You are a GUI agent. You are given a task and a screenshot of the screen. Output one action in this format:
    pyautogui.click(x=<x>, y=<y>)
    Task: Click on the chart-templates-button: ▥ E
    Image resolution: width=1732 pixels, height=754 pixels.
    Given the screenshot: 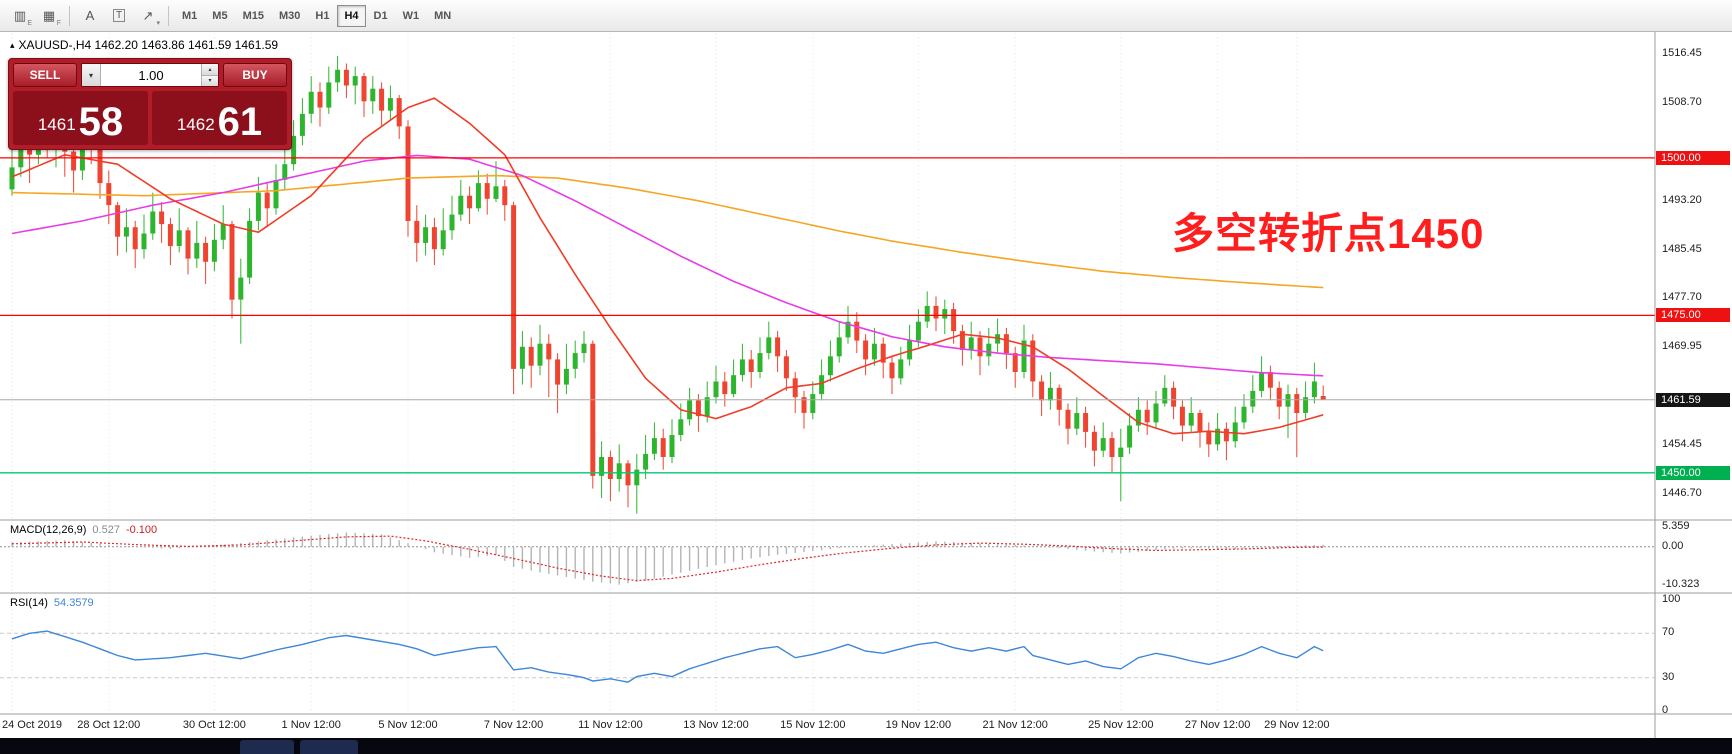 What is the action you would take?
    pyautogui.click(x=20, y=16)
    